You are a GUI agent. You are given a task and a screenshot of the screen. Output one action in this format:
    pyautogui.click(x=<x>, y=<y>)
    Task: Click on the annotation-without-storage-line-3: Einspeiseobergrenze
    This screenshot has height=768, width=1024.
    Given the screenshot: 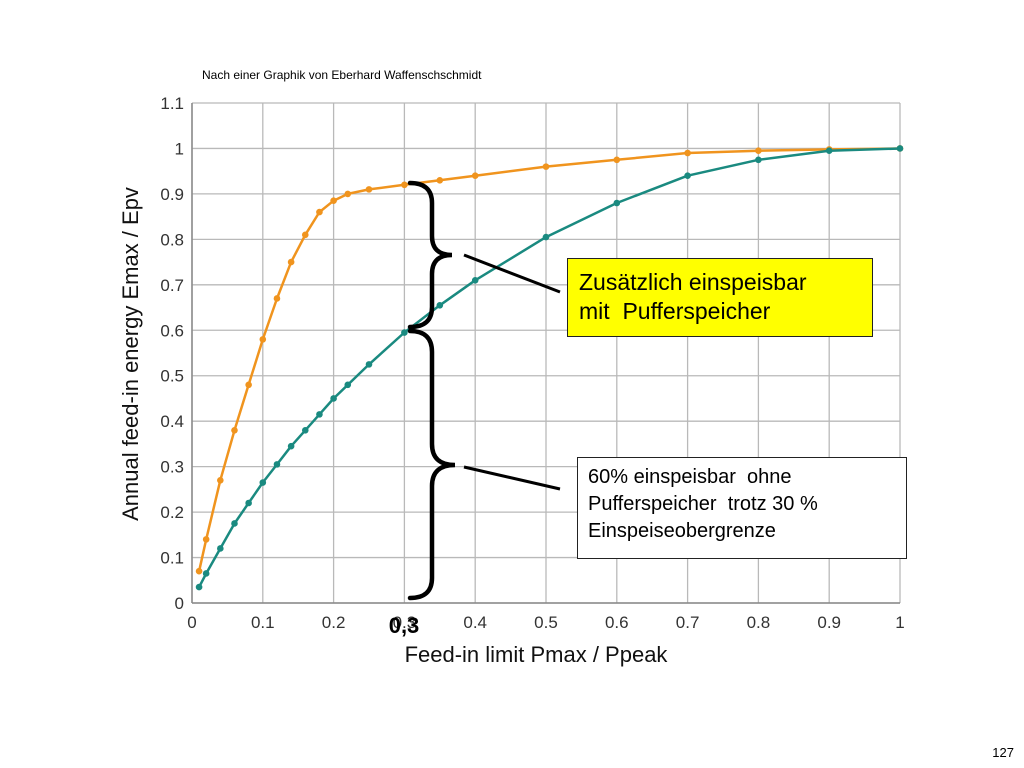 What is the action you would take?
    pyautogui.click(x=682, y=531)
    